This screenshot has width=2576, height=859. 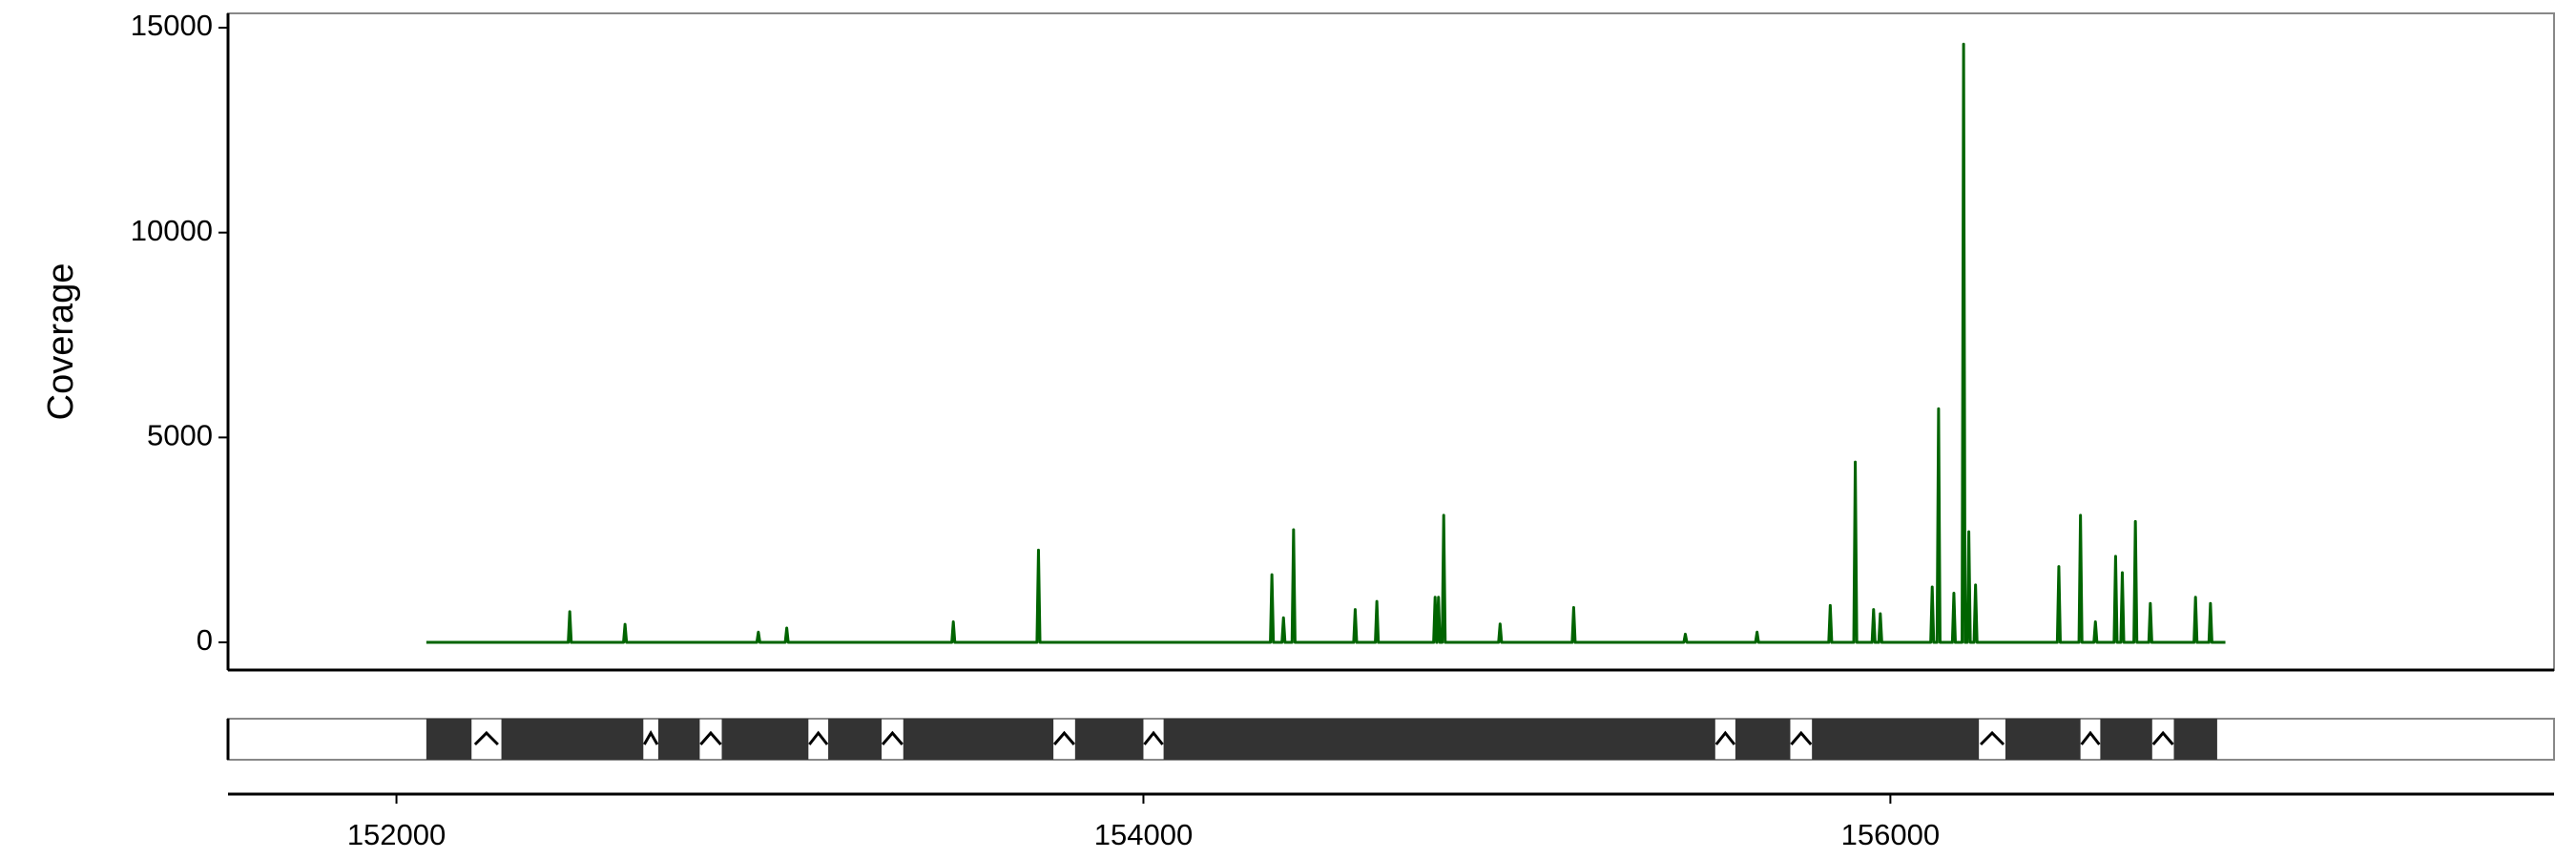 I want to click on y-tick-label: 0, so click(x=205, y=640).